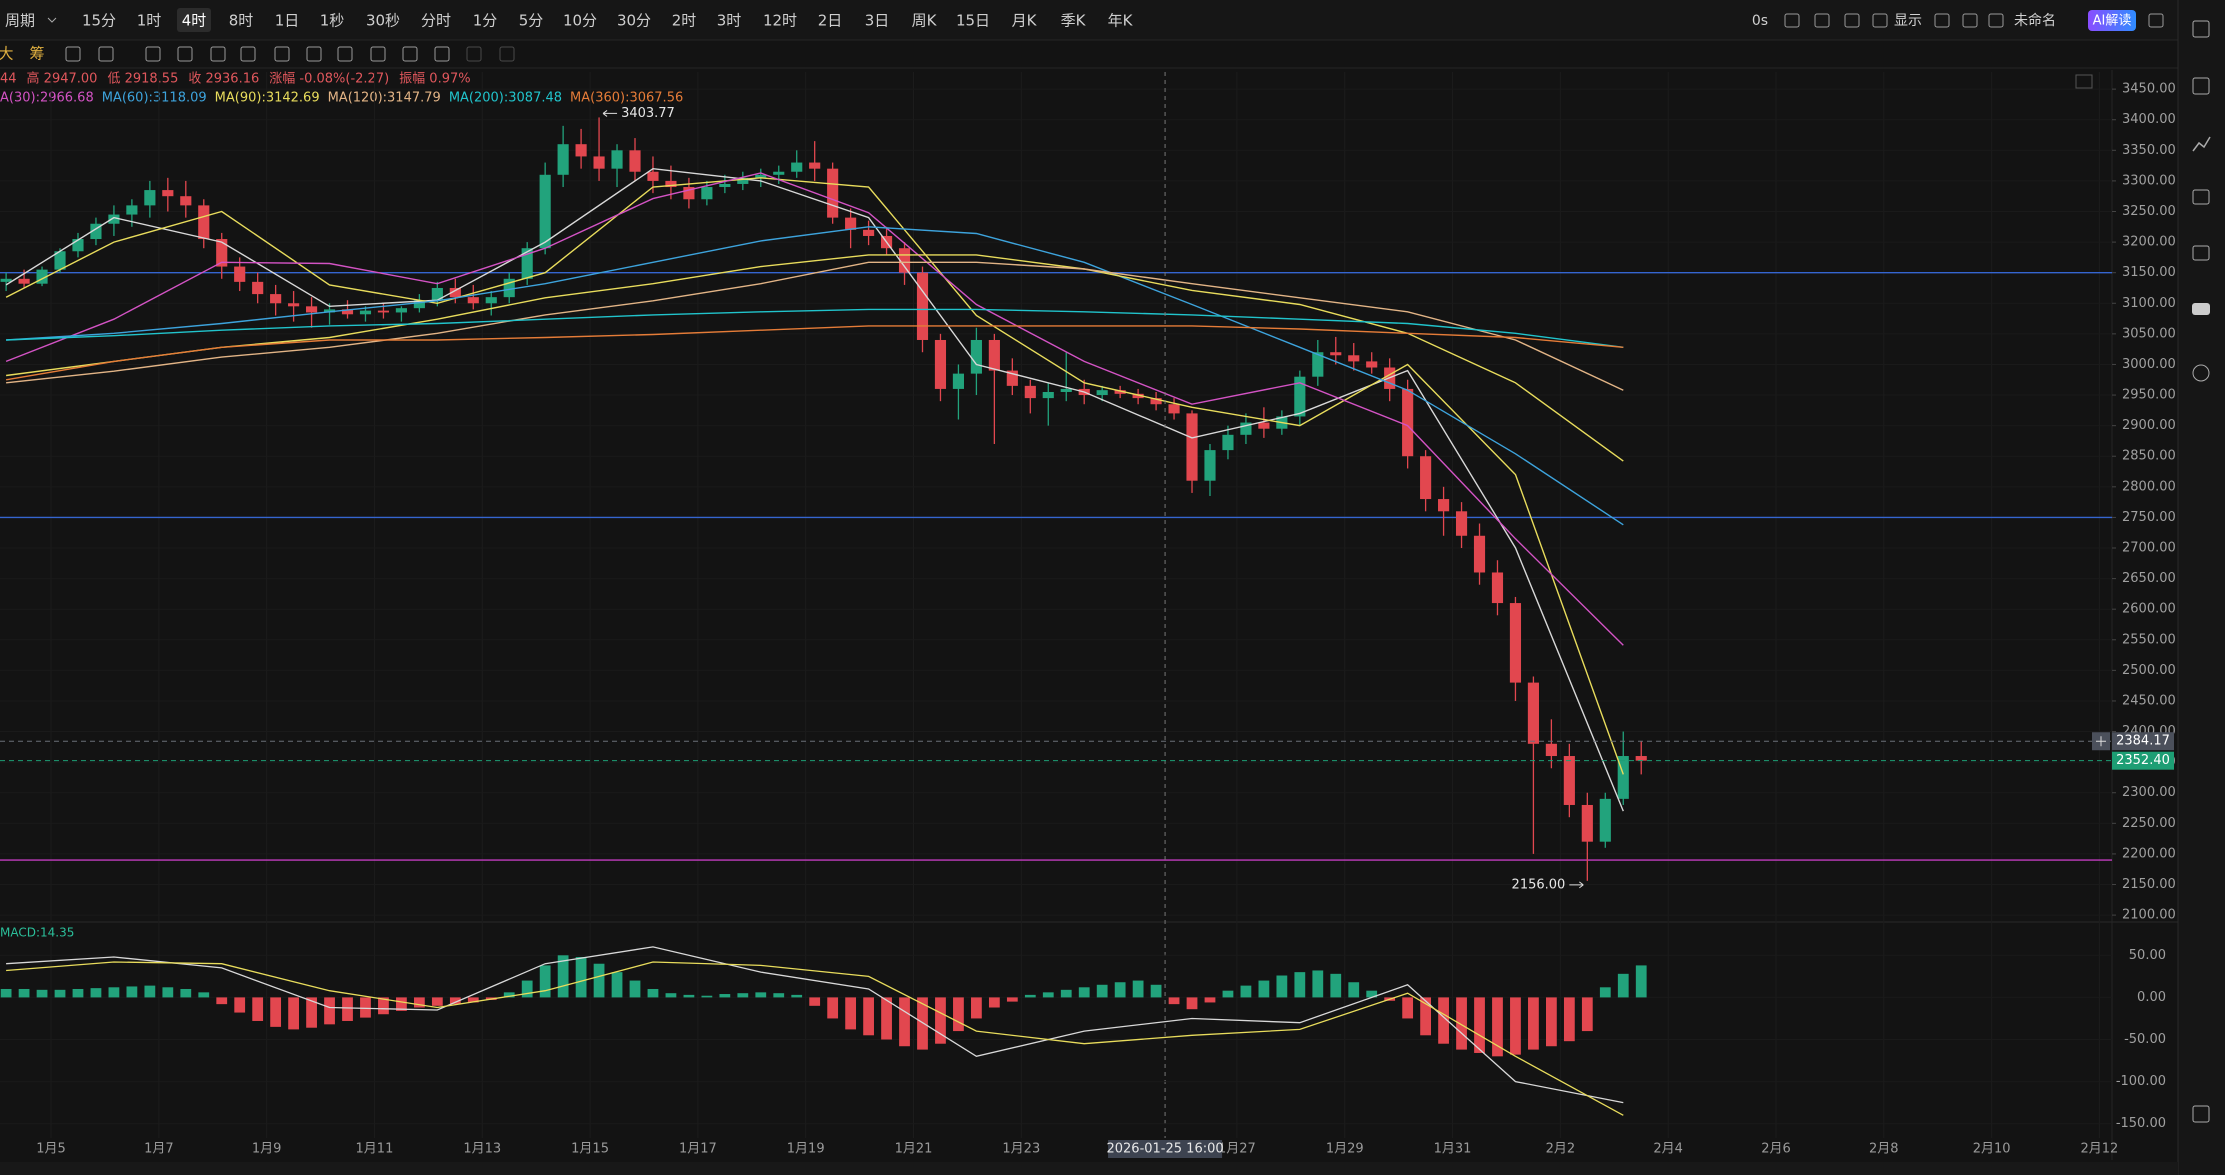 Image resolution: width=2225 pixels, height=1175 pixels. What do you see at coordinates (20, 21) in the screenshot?
I see `period-button: 周期` at bounding box center [20, 21].